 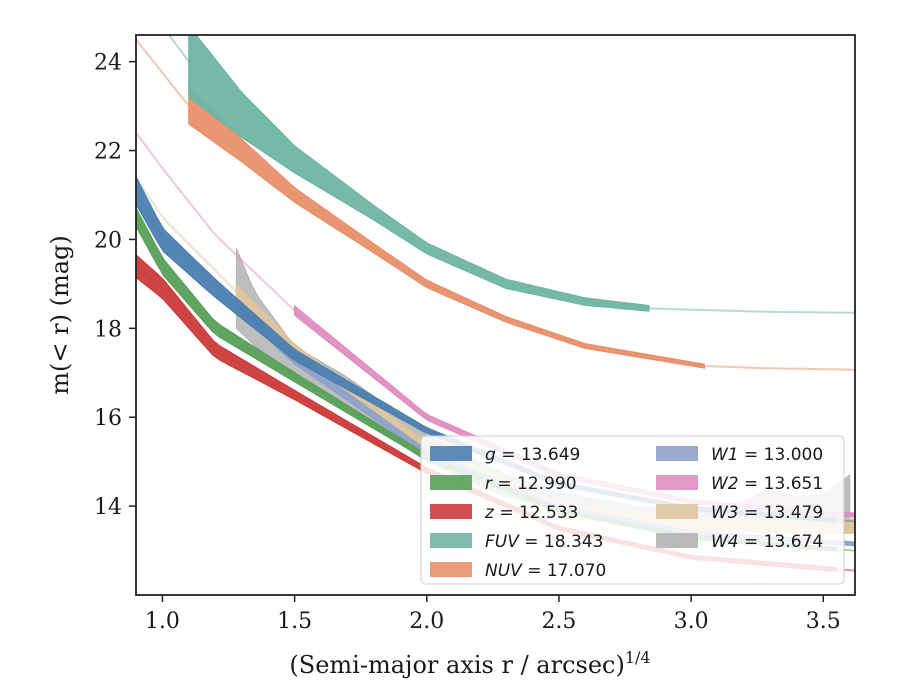 What do you see at coordinates (532, 455) in the screenshot?
I see `legend-label: g = 13.649` at bounding box center [532, 455].